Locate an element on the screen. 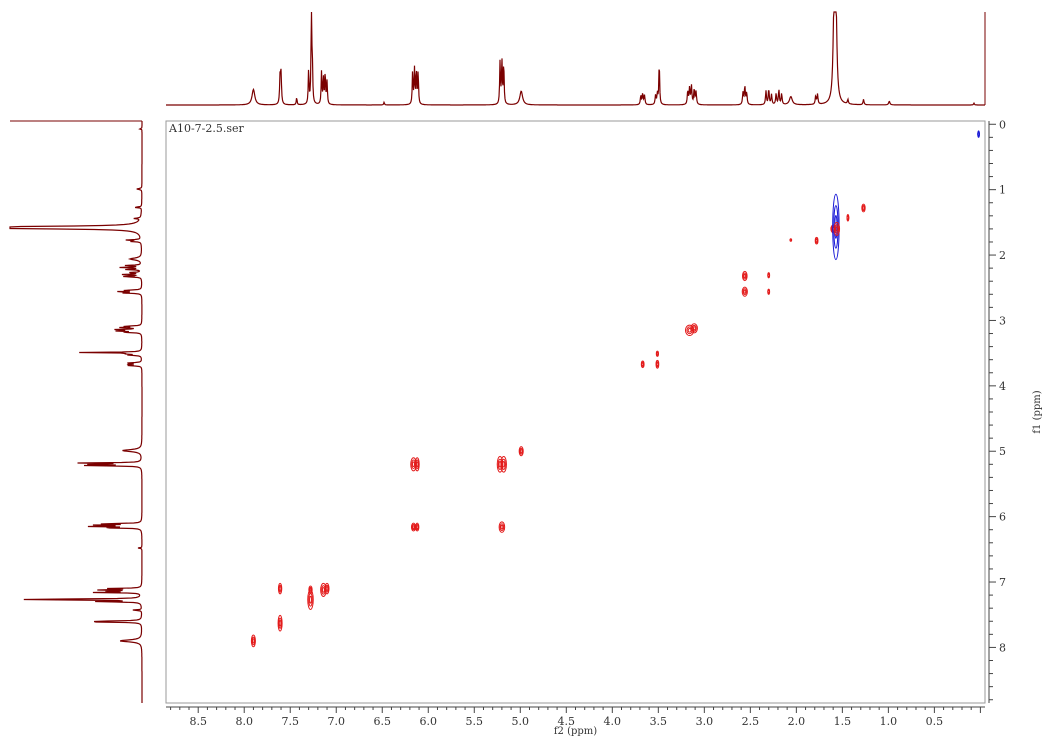  x-axis-label: f2 (ppm) is located at coordinates (575, 731).